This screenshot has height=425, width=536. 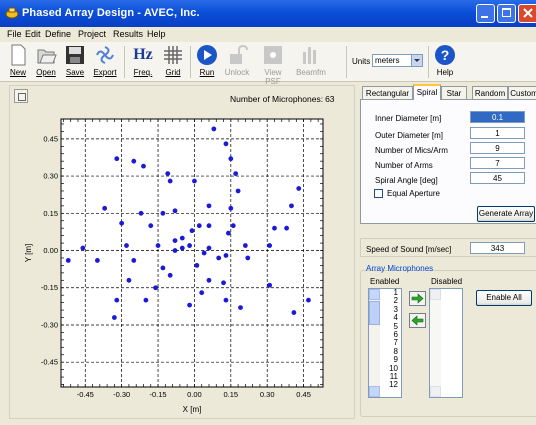 What do you see at coordinates (105, 62) in the screenshot?
I see `export-button: Export` at bounding box center [105, 62].